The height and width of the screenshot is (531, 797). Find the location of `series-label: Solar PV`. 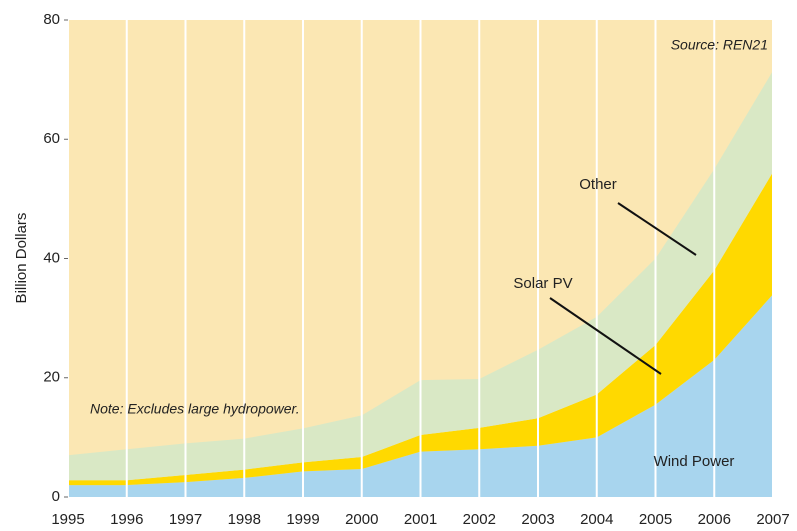

series-label: Solar PV is located at coordinates (542, 283).